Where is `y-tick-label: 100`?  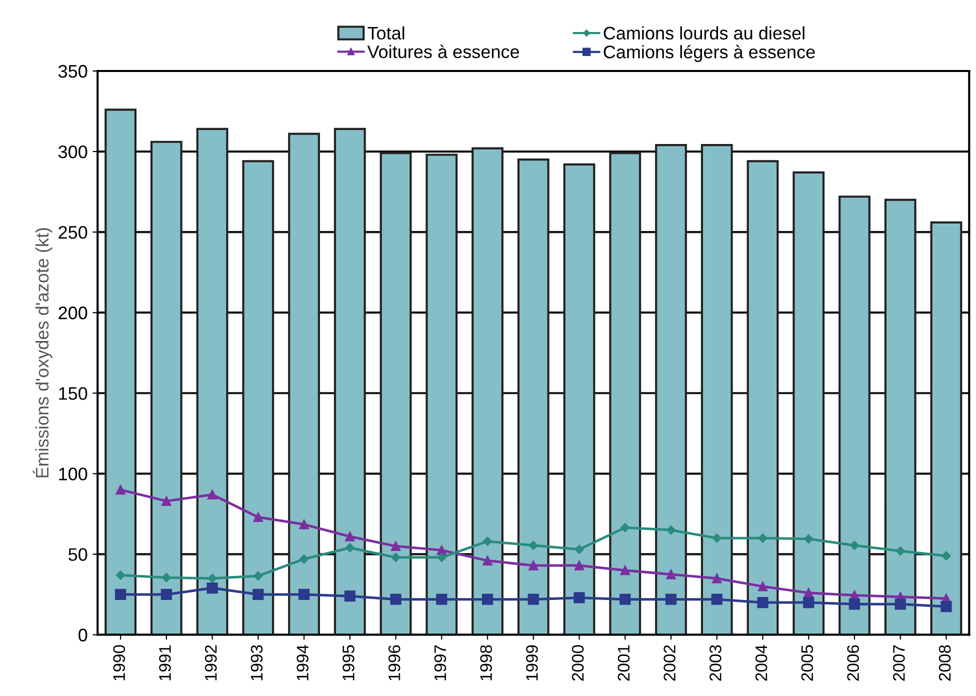
y-tick-label: 100 is located at coordinates (73, 474).